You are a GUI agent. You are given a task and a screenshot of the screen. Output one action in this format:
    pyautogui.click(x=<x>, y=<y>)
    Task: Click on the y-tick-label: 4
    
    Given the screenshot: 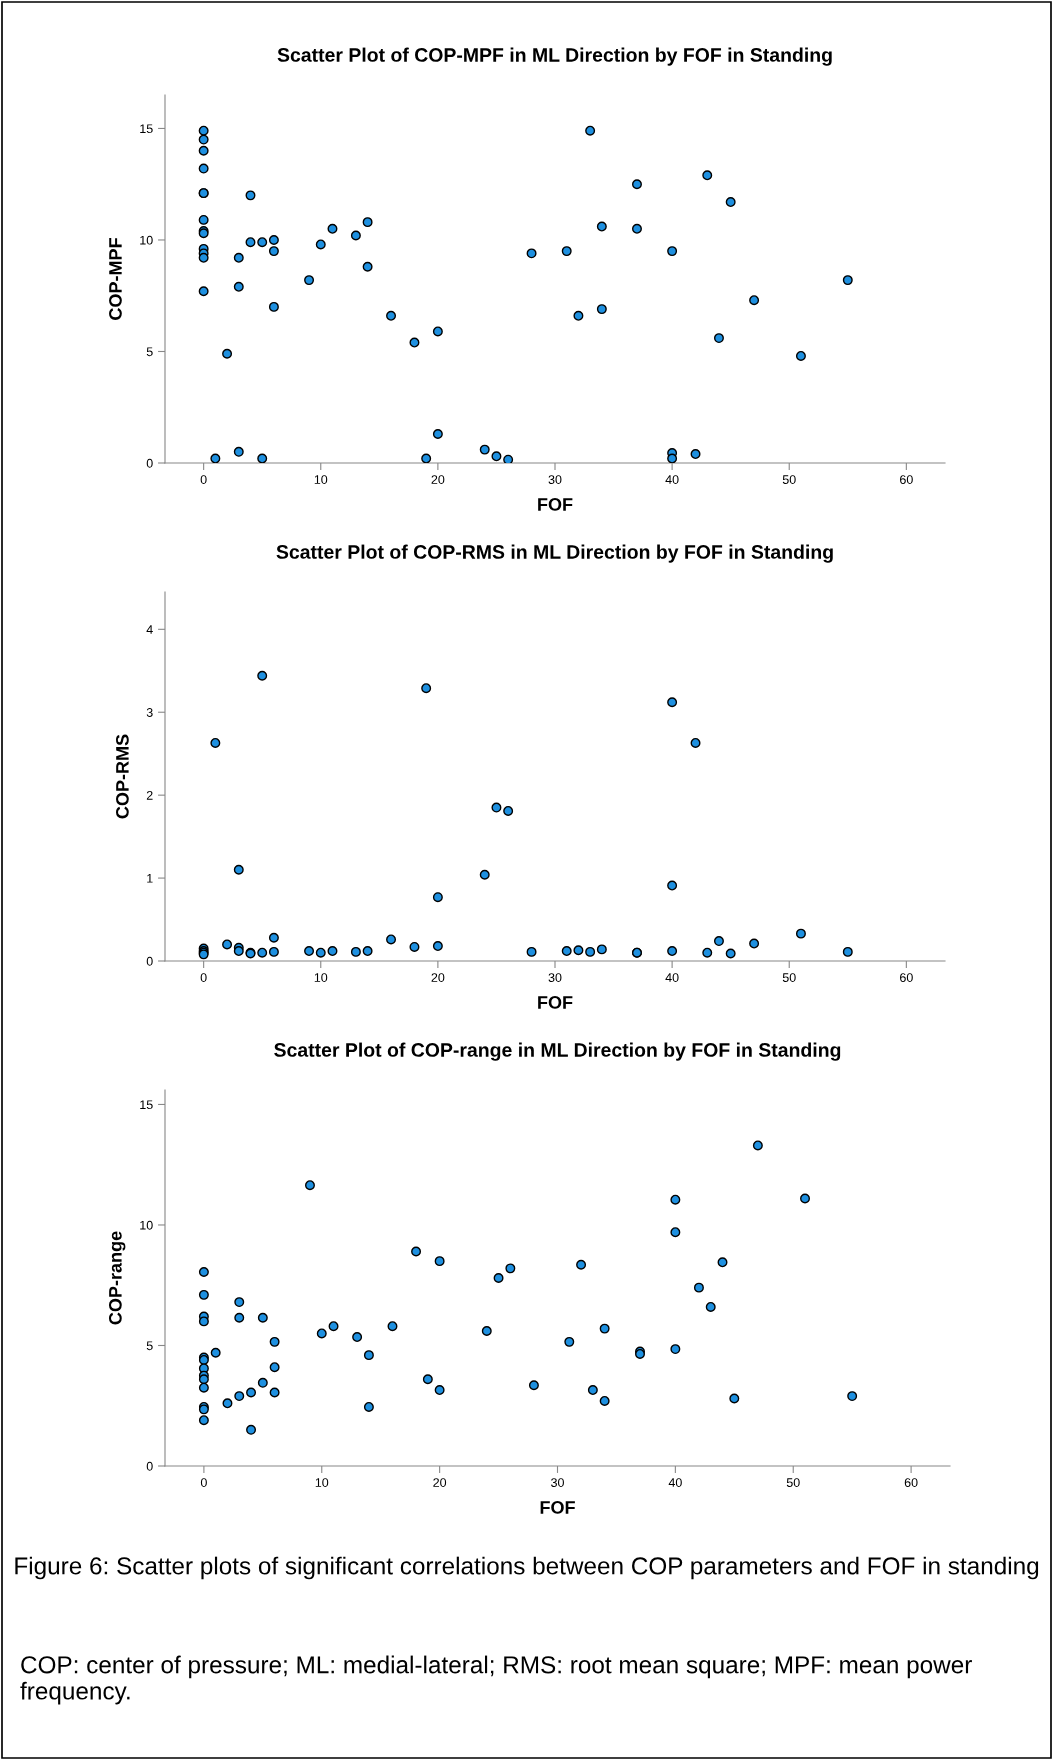 What is the action you would take?
    pyautogui.click(x=149, y=629)
    